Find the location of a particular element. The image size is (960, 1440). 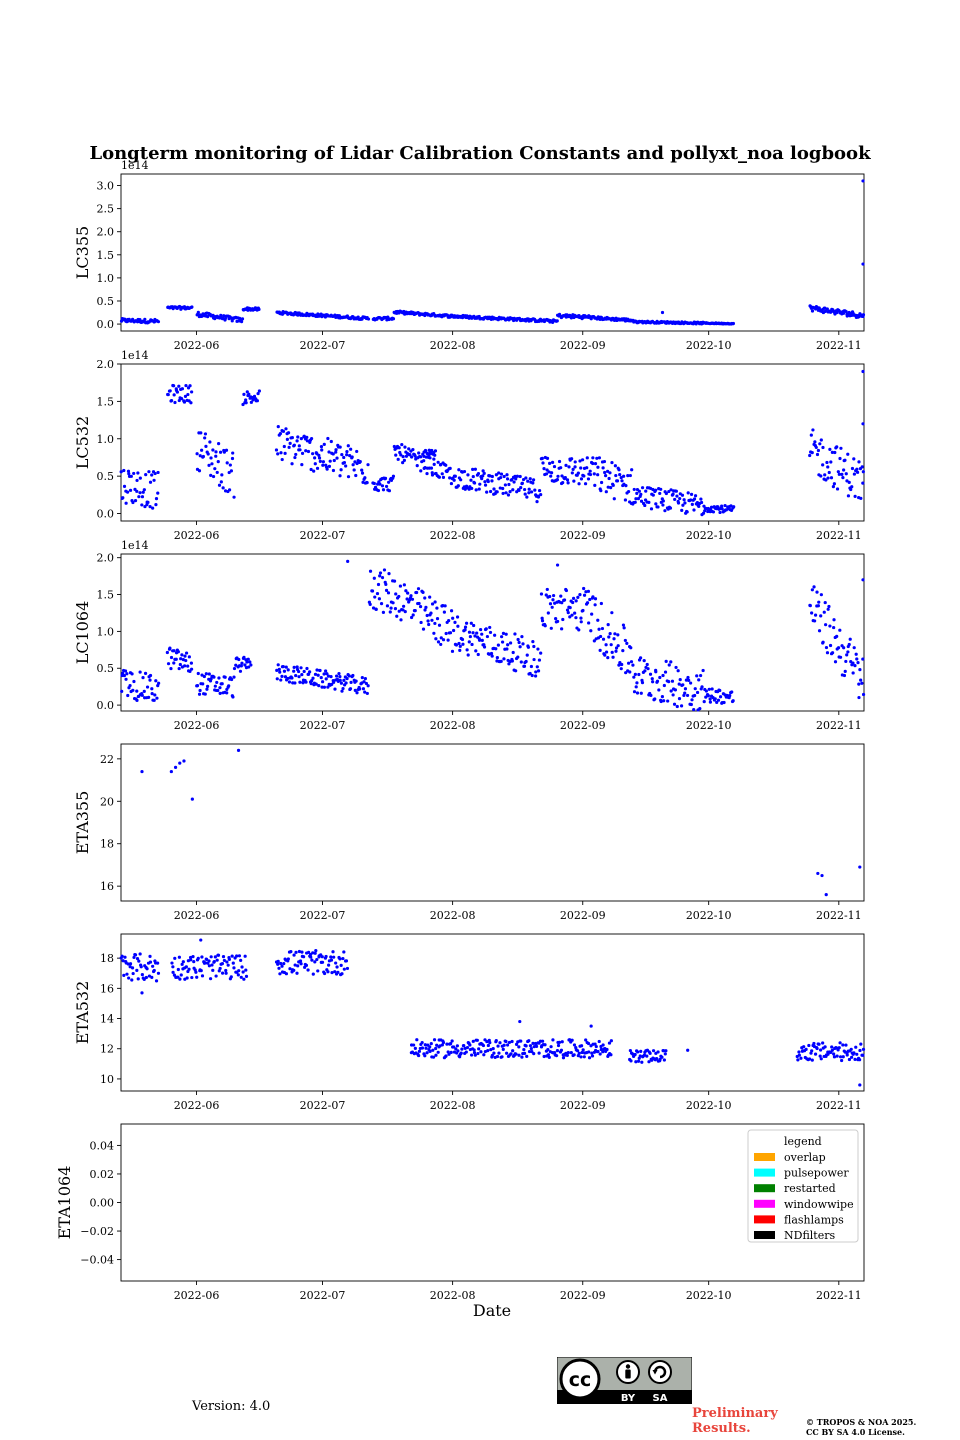

cc-icon is located at coordinates (580, 1379).